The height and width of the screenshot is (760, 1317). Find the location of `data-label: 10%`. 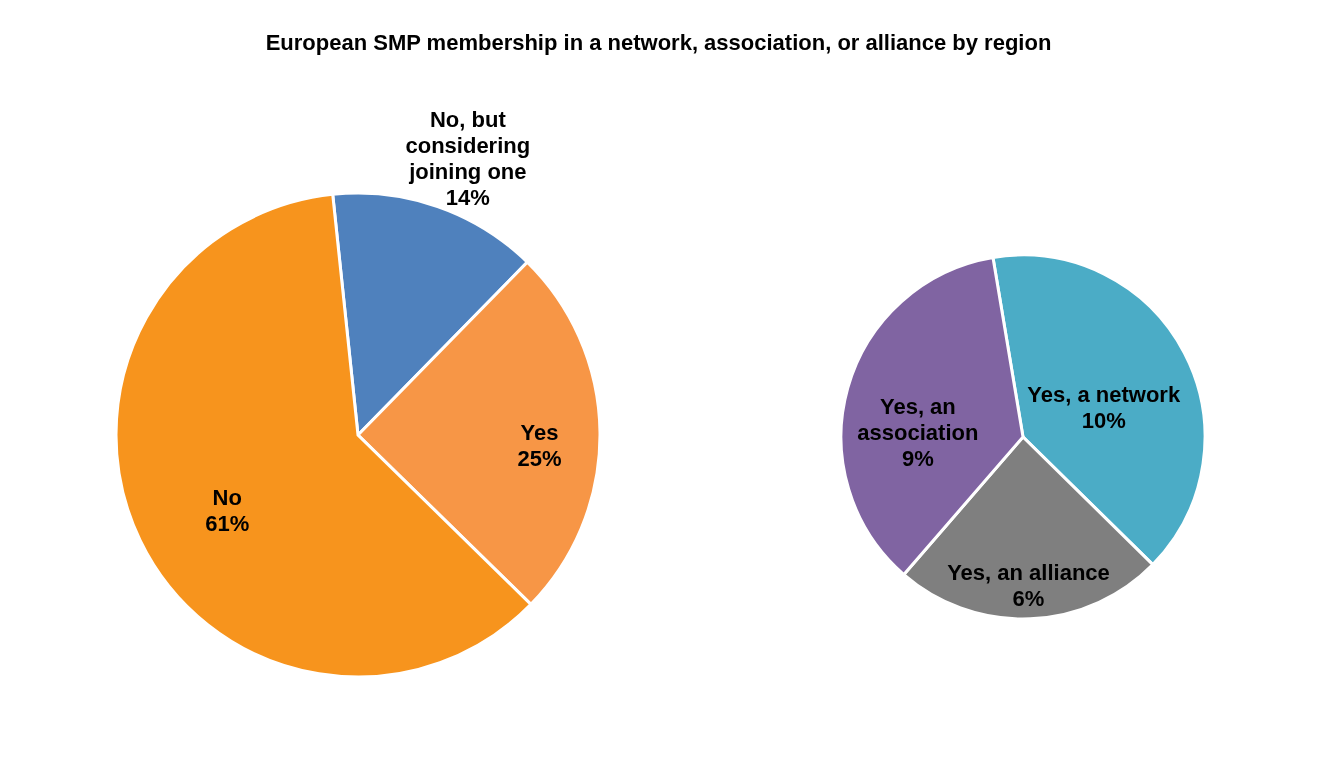

data-label: 10% is located at coordinates (1103, 420).